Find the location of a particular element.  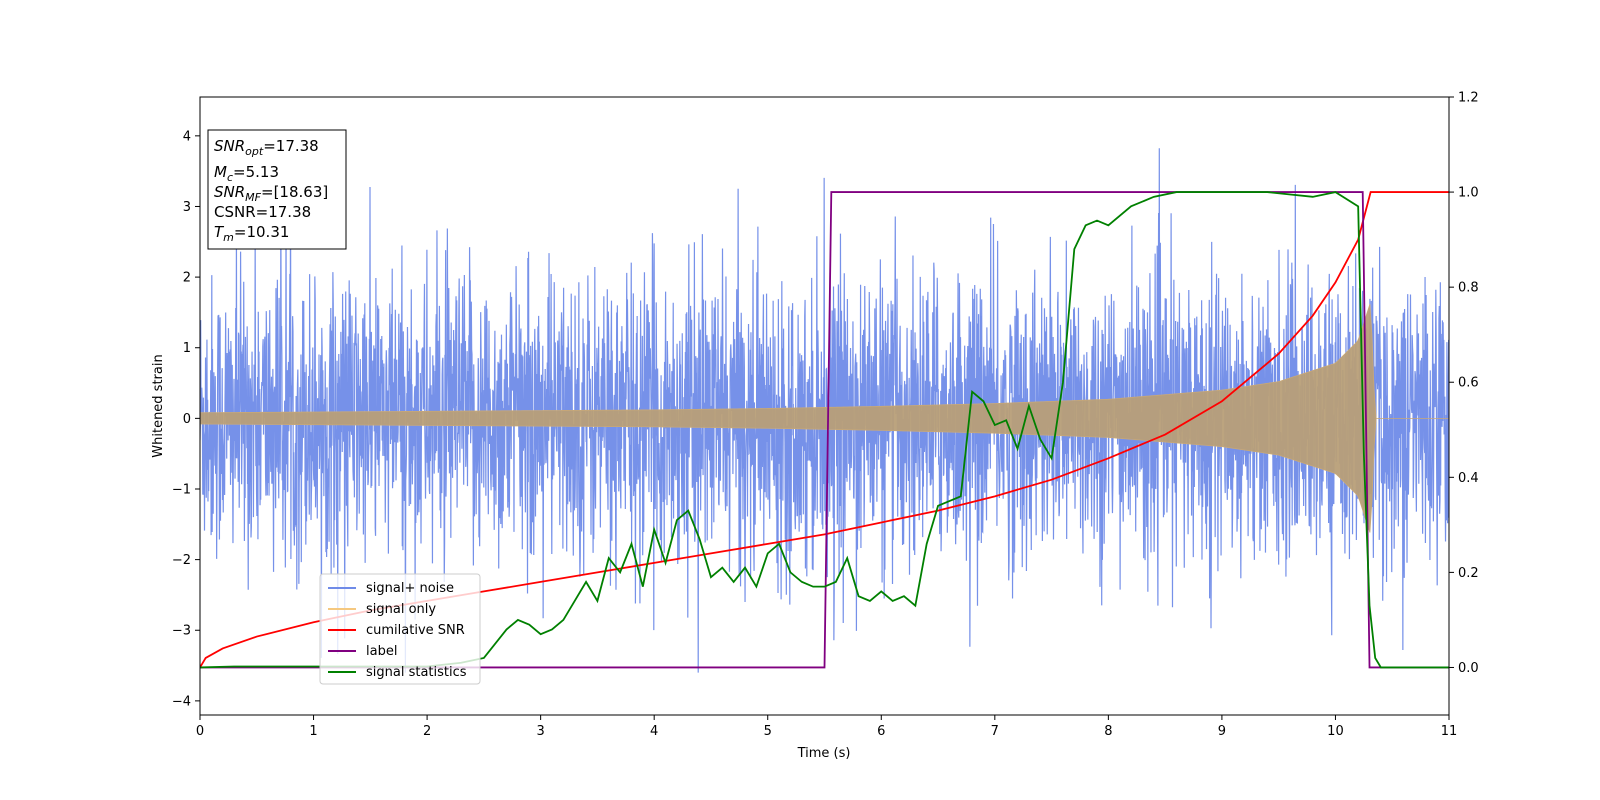

x-tick-label: 11 is located at coordinates (1449, 731).